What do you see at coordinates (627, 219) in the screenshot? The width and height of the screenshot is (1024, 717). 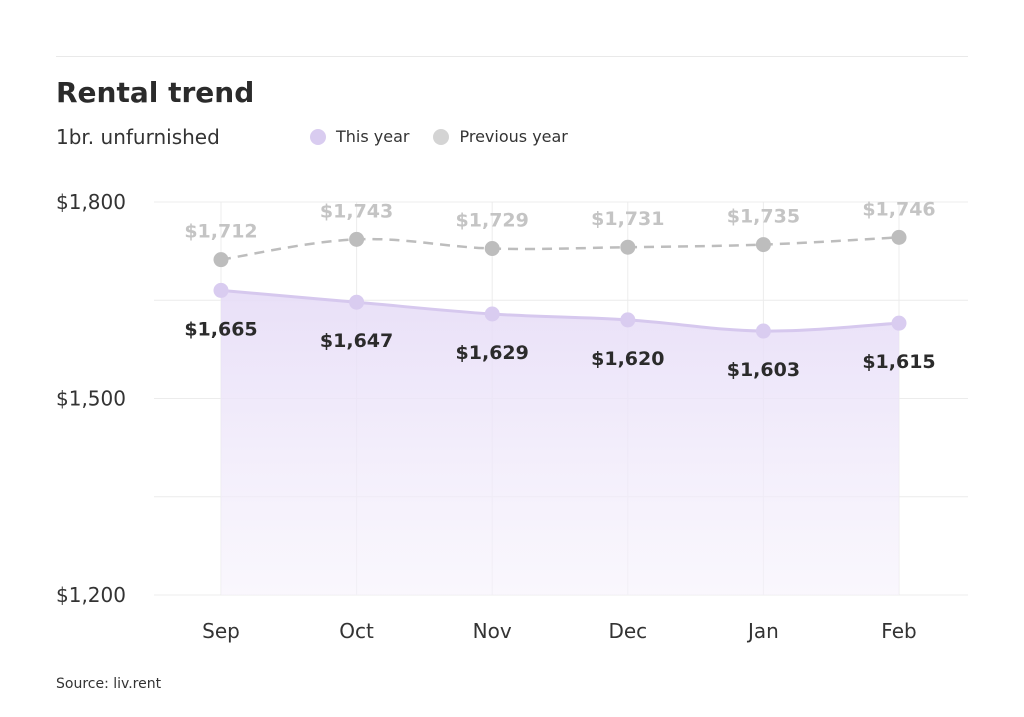 I see `data-label-previous-year: $1,731` at bounding box center [627, 219].